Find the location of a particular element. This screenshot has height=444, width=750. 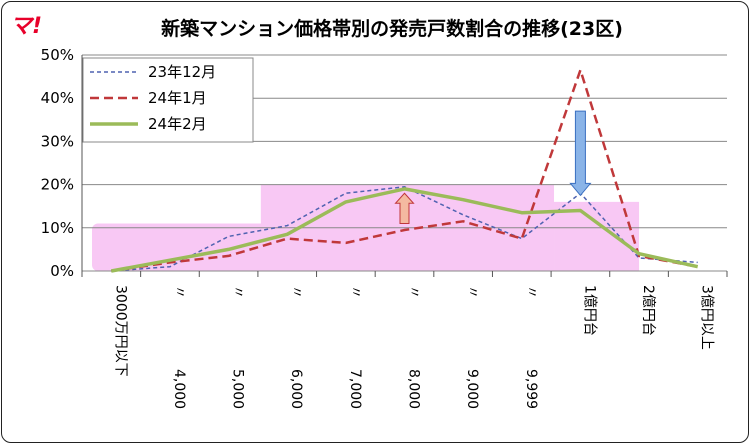

x-tick-value-label: 8,000 is located at coordinates (414, 389).